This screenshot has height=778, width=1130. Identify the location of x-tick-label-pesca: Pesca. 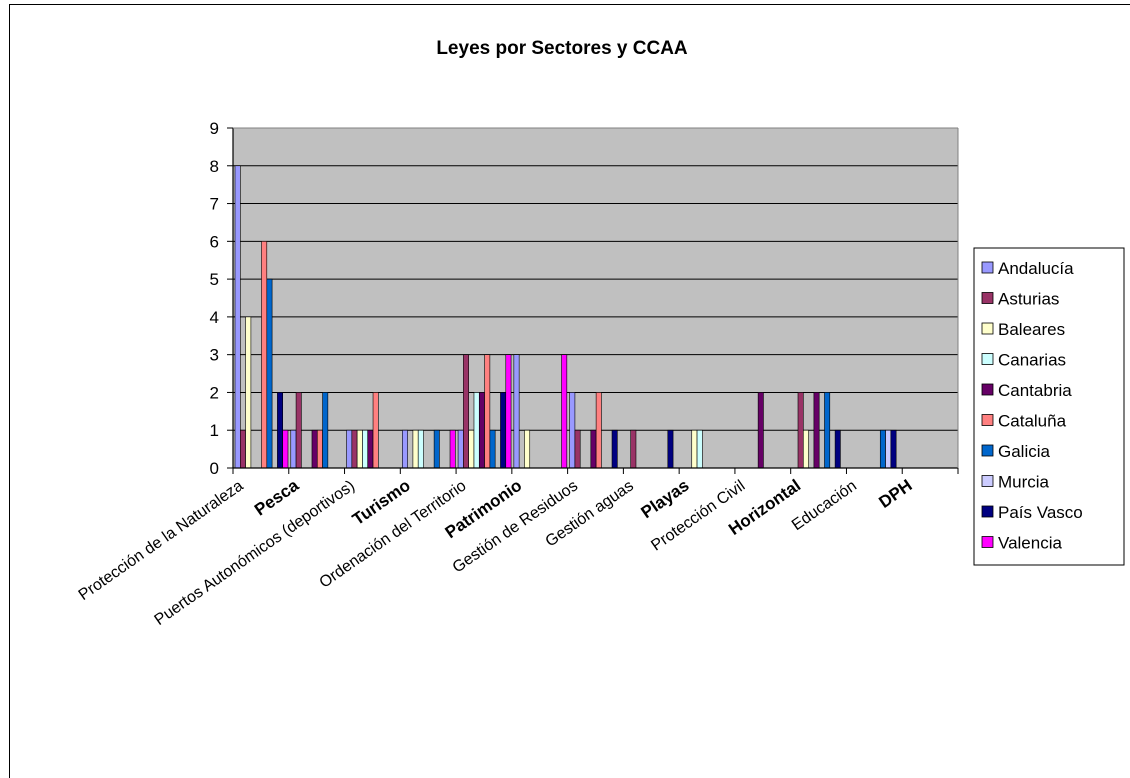
(277, 497).